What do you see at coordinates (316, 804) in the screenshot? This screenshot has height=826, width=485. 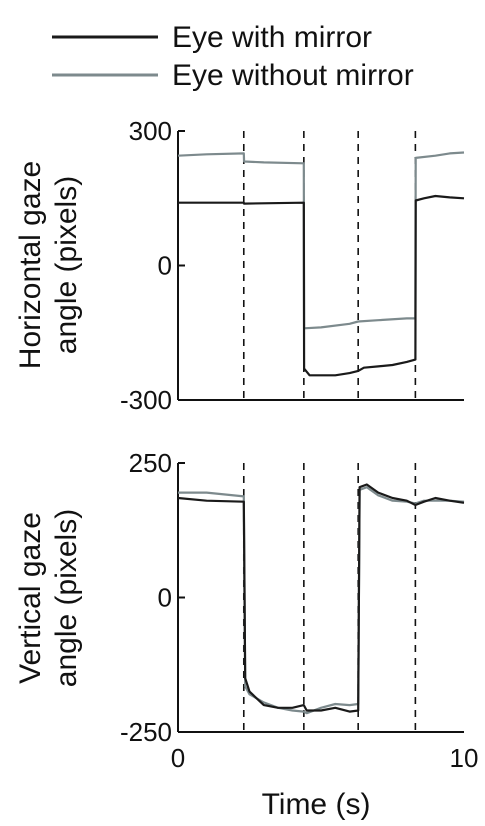 I see `x-axis-label: Time (s)` at bounding box center [316, 804].